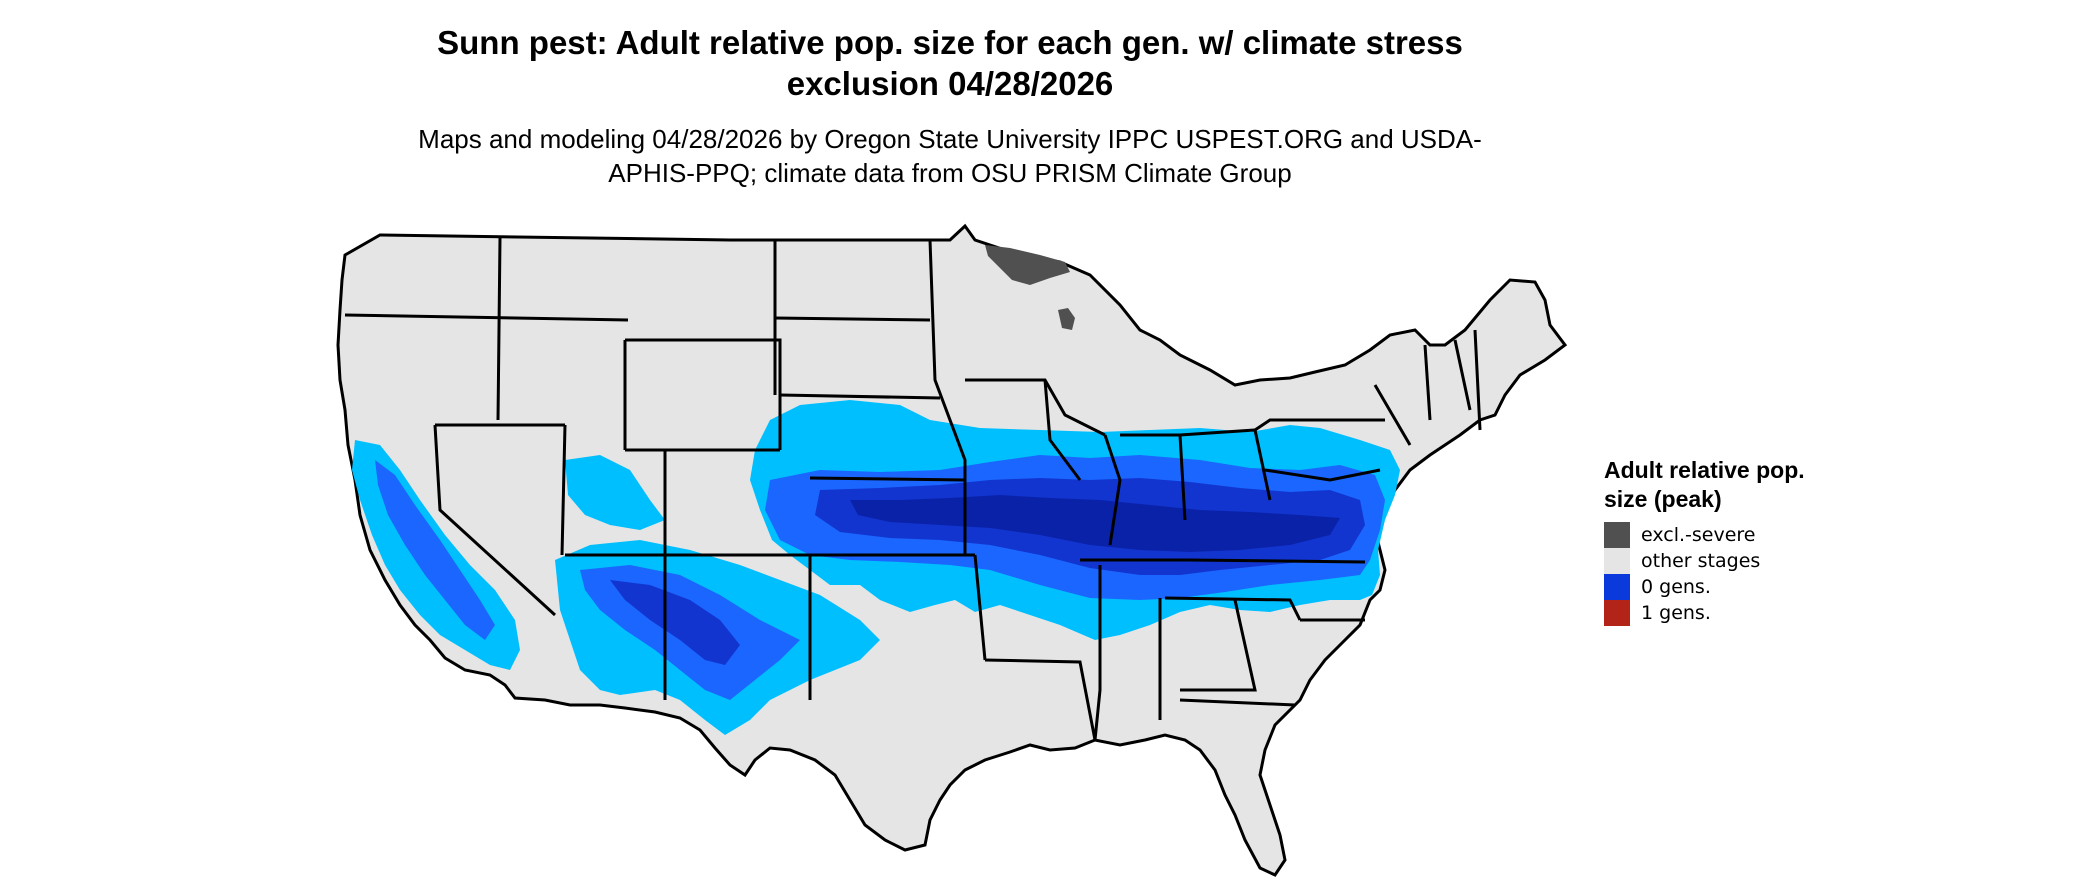 This screenshot has height=892, width=2100. Describe the element at coordinates (1617, 535) in the screenshot. I see `legend-swatch-excl-severe` at that location.